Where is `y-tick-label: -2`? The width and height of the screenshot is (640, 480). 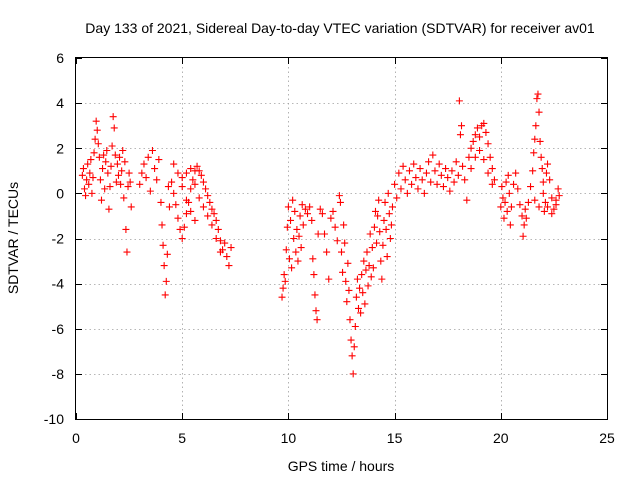 y-tick-label: -2 is located at coordinates (58, 239).